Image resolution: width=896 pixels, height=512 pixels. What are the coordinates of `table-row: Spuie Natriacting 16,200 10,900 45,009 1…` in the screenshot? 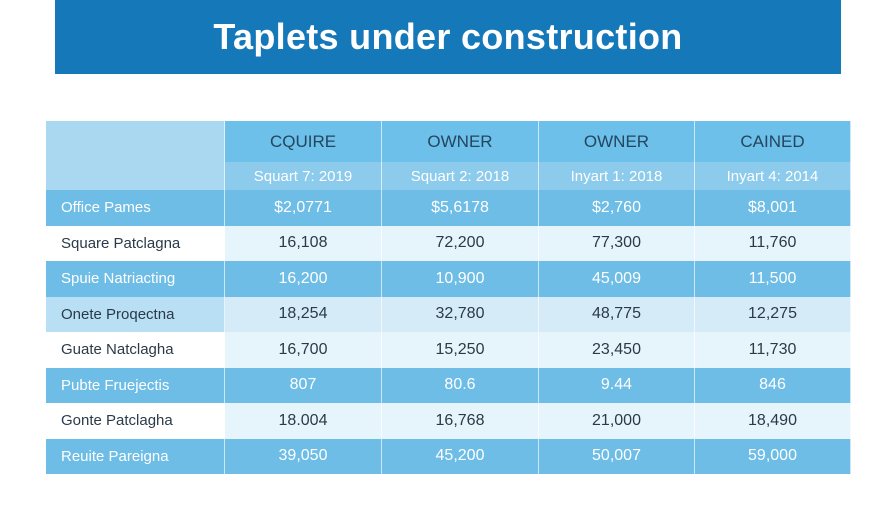 It's located at (448, 279).